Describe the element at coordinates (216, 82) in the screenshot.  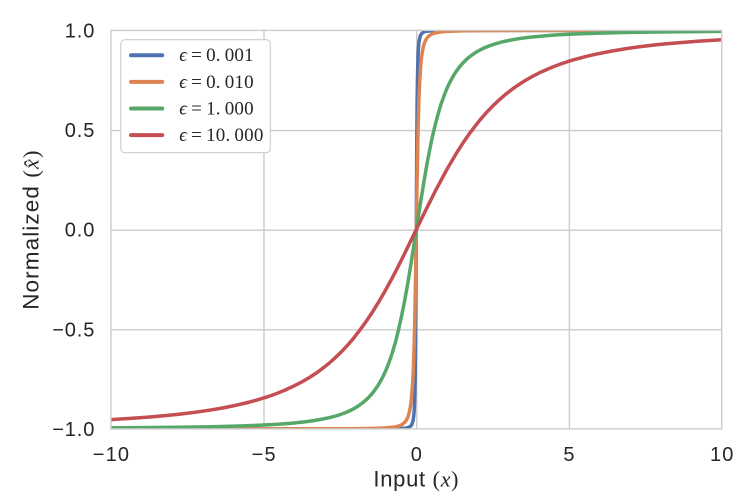
I see `svg-text: ϵ = 0. 010` at that location.